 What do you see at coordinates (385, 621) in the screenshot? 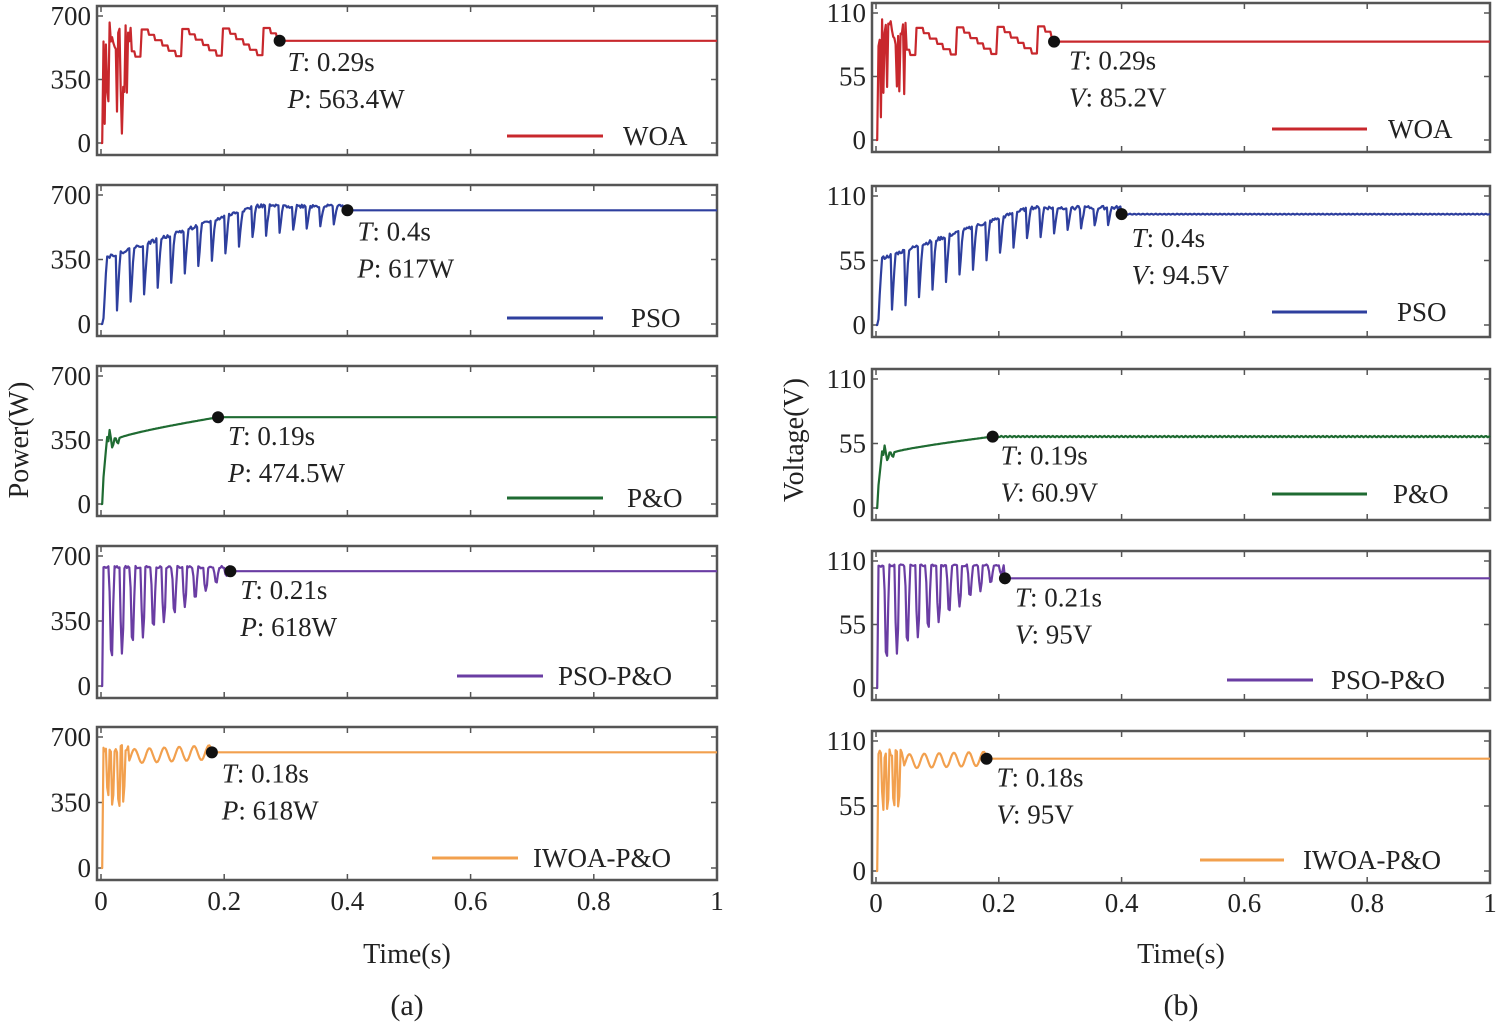
I see `subplot-a-4: 0 350 700 T: 0.21s P: 618W PSO-P&O` at bounding box center [385, 621].